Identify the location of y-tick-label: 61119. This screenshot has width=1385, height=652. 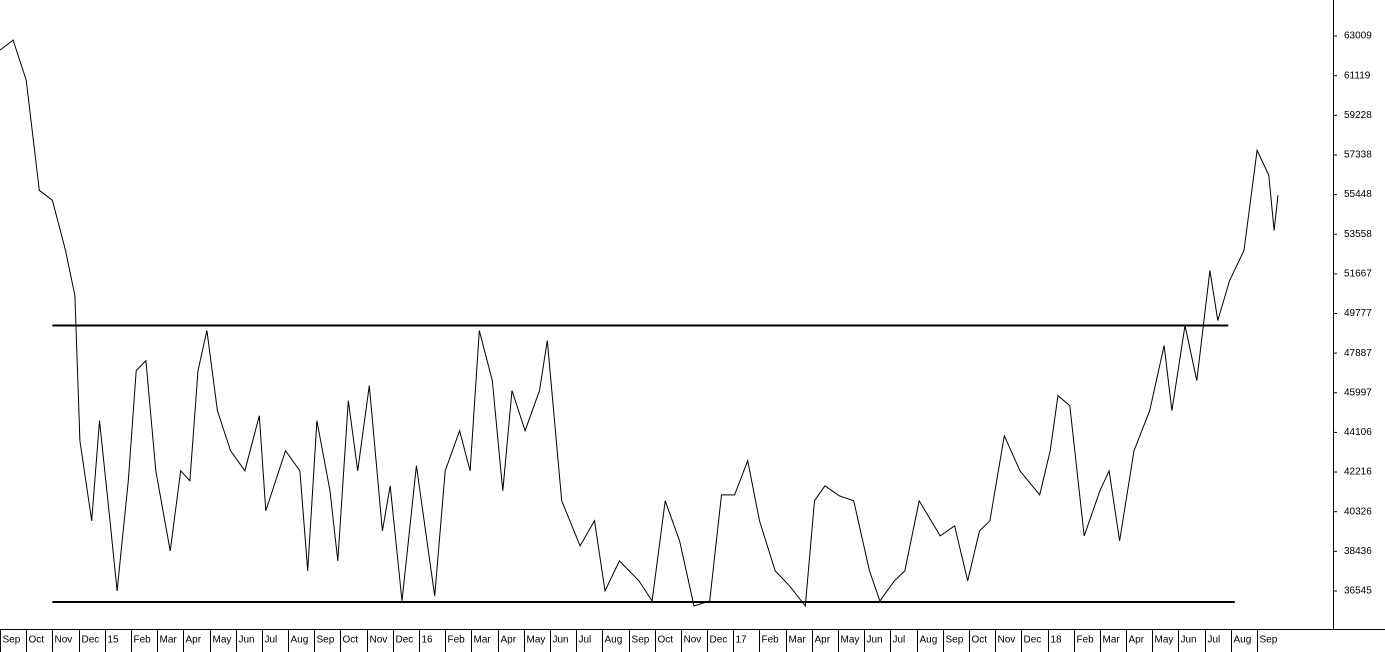
(1357, 75).